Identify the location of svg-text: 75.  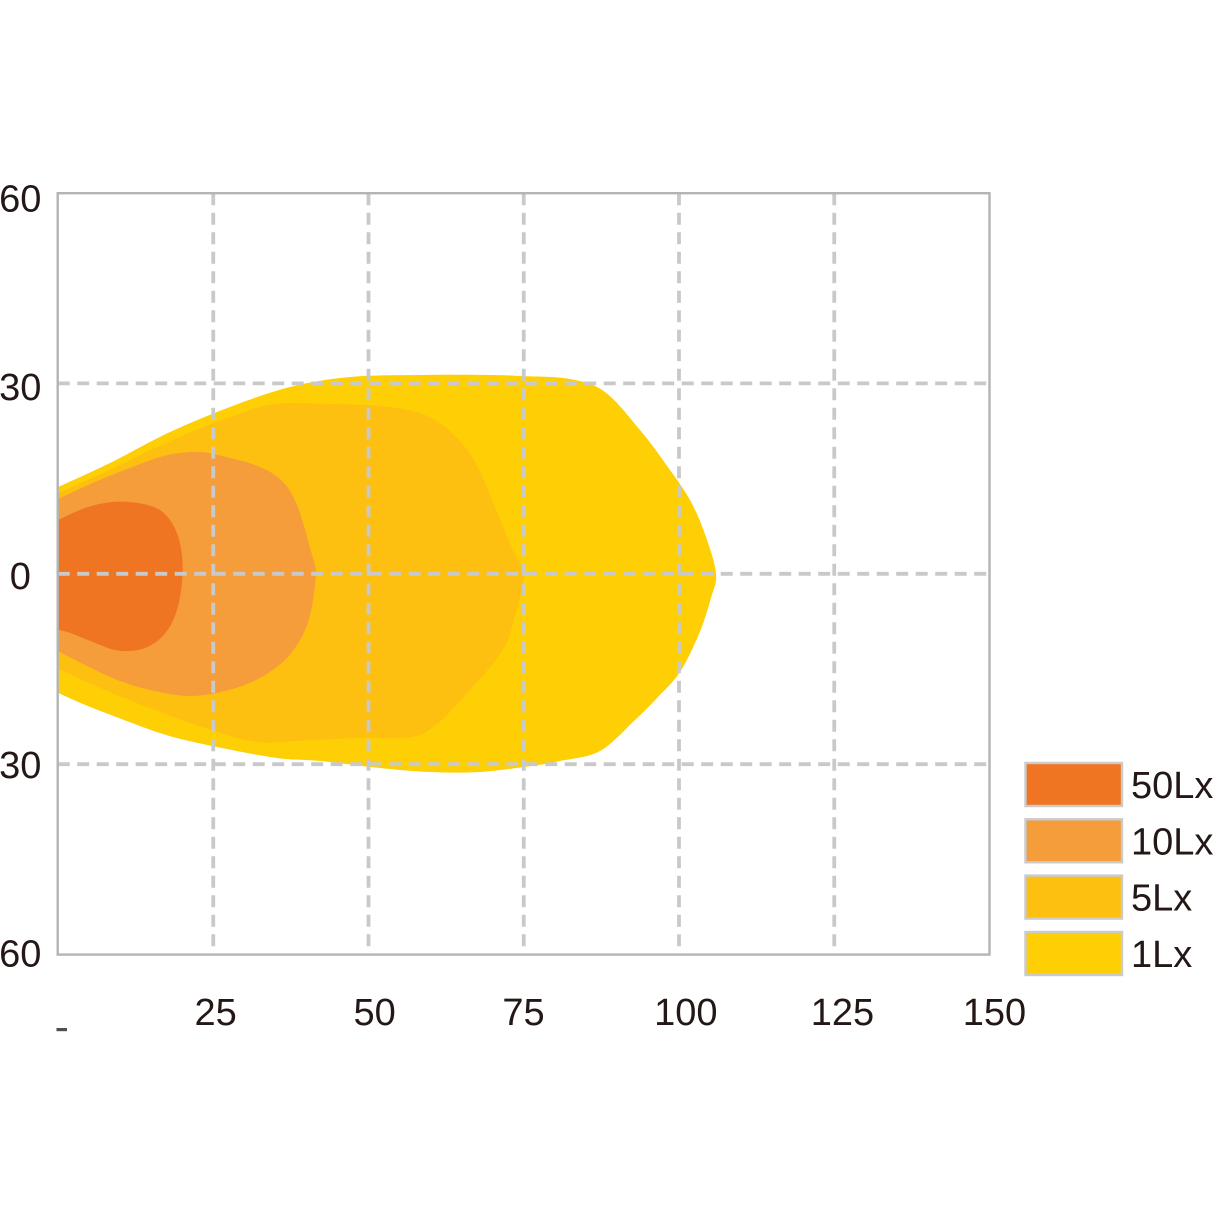
(523, 1013).